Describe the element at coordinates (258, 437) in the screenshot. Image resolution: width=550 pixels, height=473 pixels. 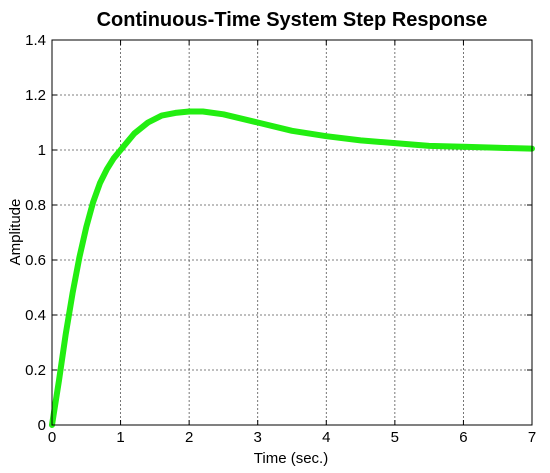
I see `x-tick-label: 3` at that location.